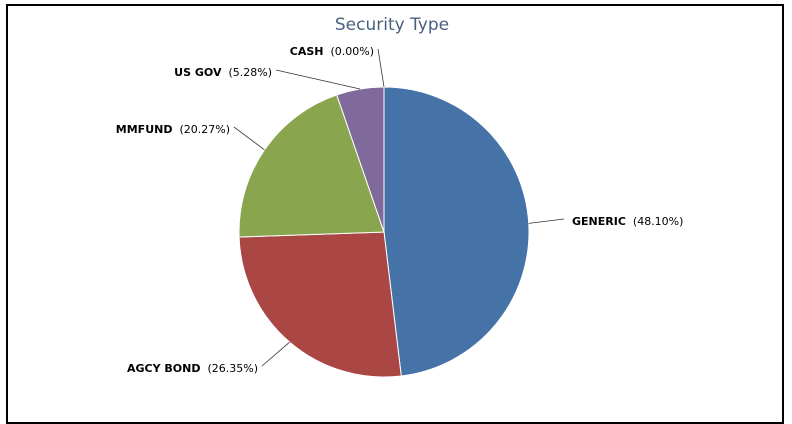 This screenshot has width=792, height=424. What do you see at coordinates (249, 138) in the screenshot?
I see `connector-mmfund` at bounding box center [249, 138].